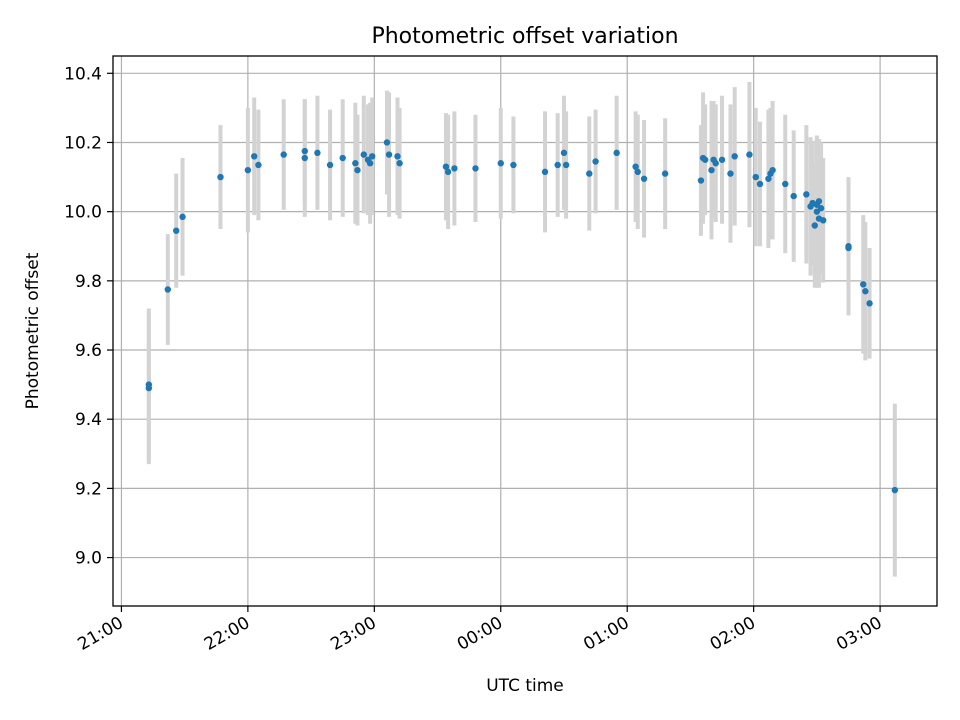 This screenshot has height=720, width=960. Describe the element at coordinates (524, 36) in the screenshot. I see `chart-title: Photometric offset variation` at that location.